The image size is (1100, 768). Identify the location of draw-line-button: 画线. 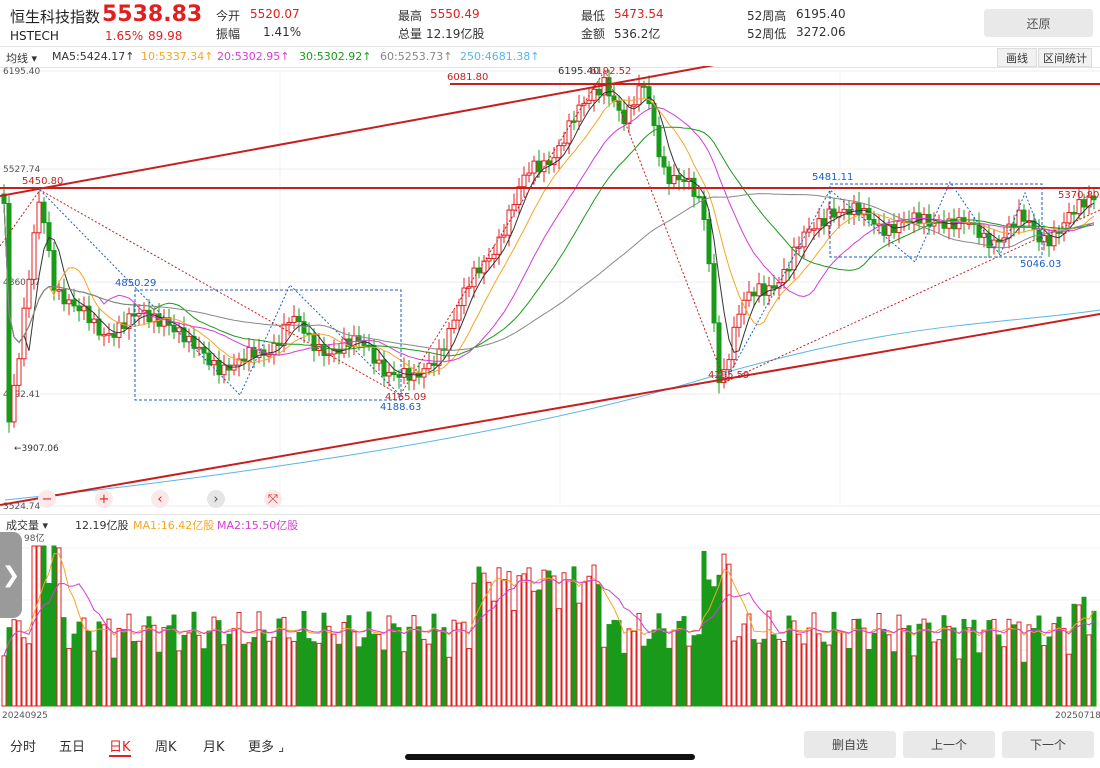
(1017, 57).